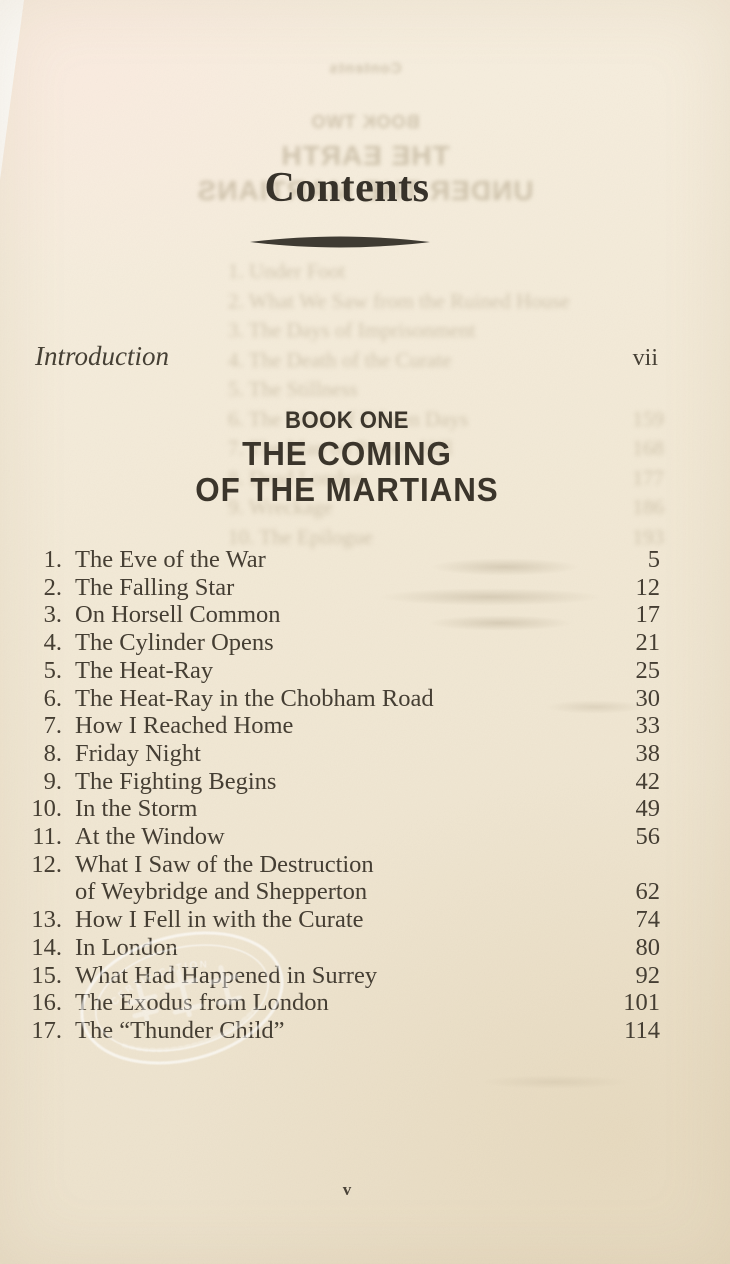 This screenshot has height=1264, width=730. Describe the element at coordinates (344, 726) in the screenshot. I see `chapter-row: 7. How I Reached Home 33` at that location.